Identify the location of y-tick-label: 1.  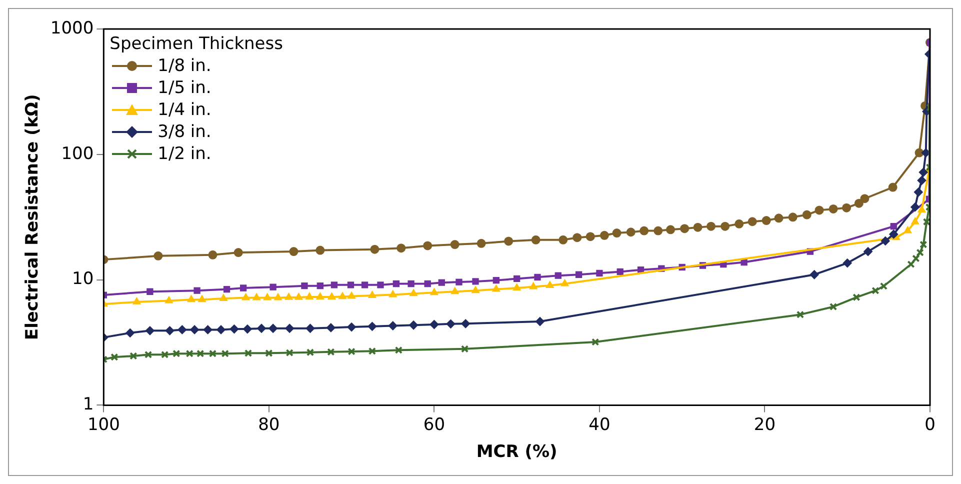
(88, 404).